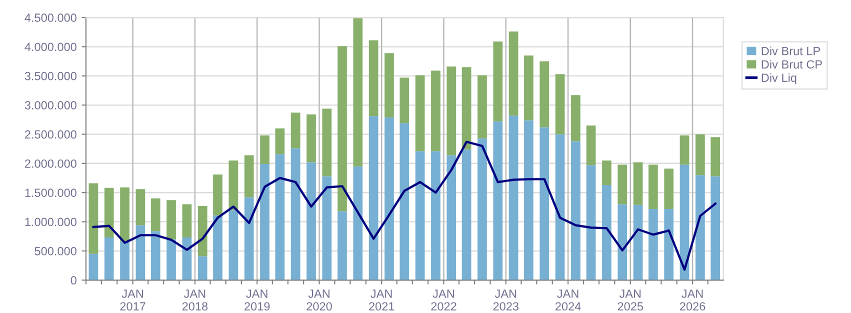  I want to click on x-tick-label: JAN 2025, so click(631, 300).